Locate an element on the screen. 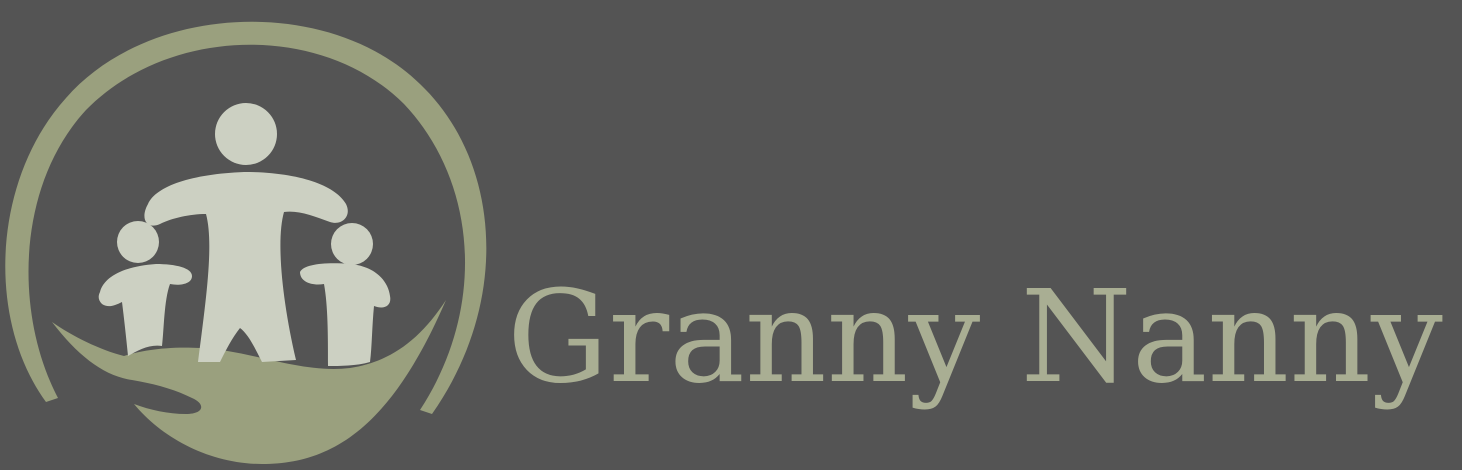 This screenshot has width=1462, height=470. logo-hand is located at coordinates (249, 382).